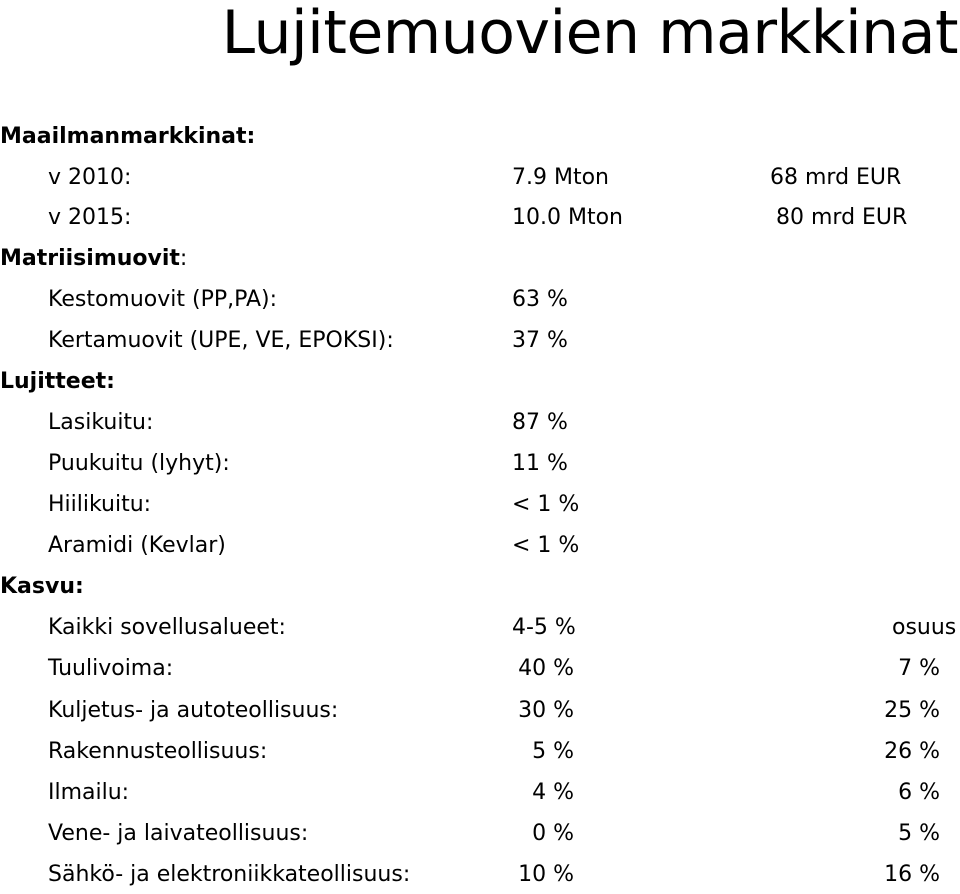 Image resolution: width=960 pixels, height=894 pixels. What do you see at coordinates (89, 792) in the screenshot?
I see `row-label: Ilmailu:` at bounding box center [89, 792].